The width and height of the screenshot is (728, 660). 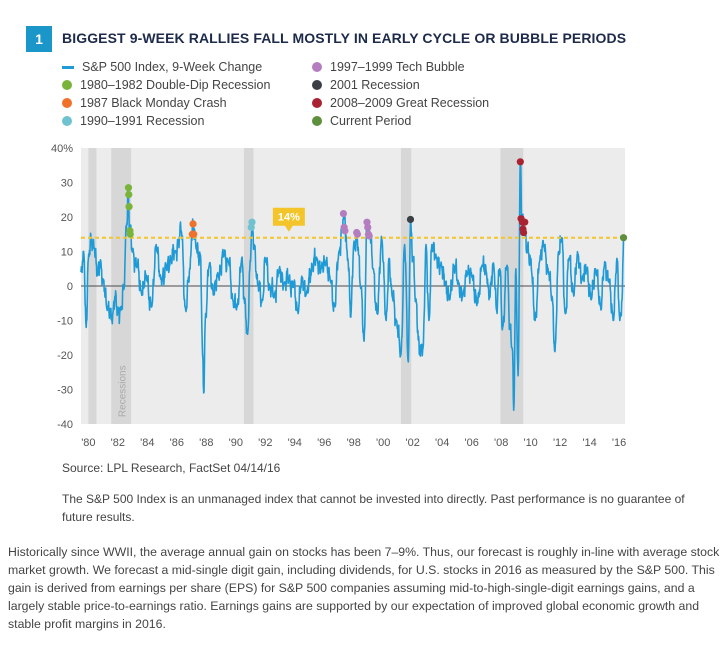 I want to click on x-tick-label: '86, so click(x=177, y=443).